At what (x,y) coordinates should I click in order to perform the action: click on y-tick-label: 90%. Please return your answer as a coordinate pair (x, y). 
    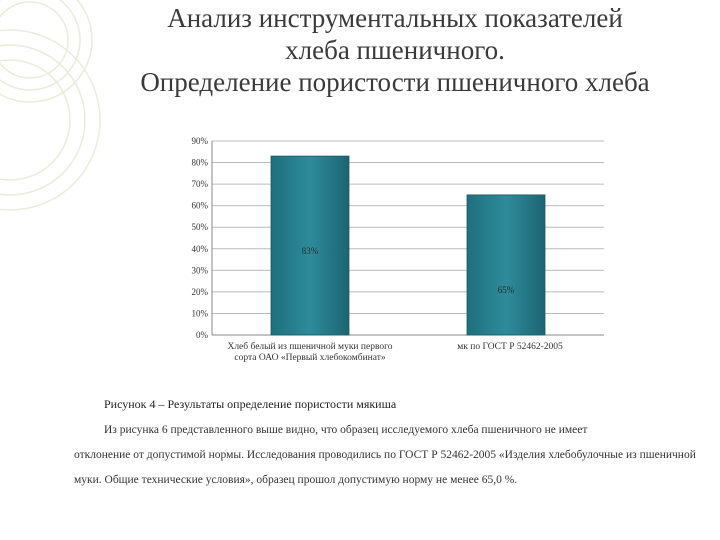
    Looking at the image, I should click on (200, 141).